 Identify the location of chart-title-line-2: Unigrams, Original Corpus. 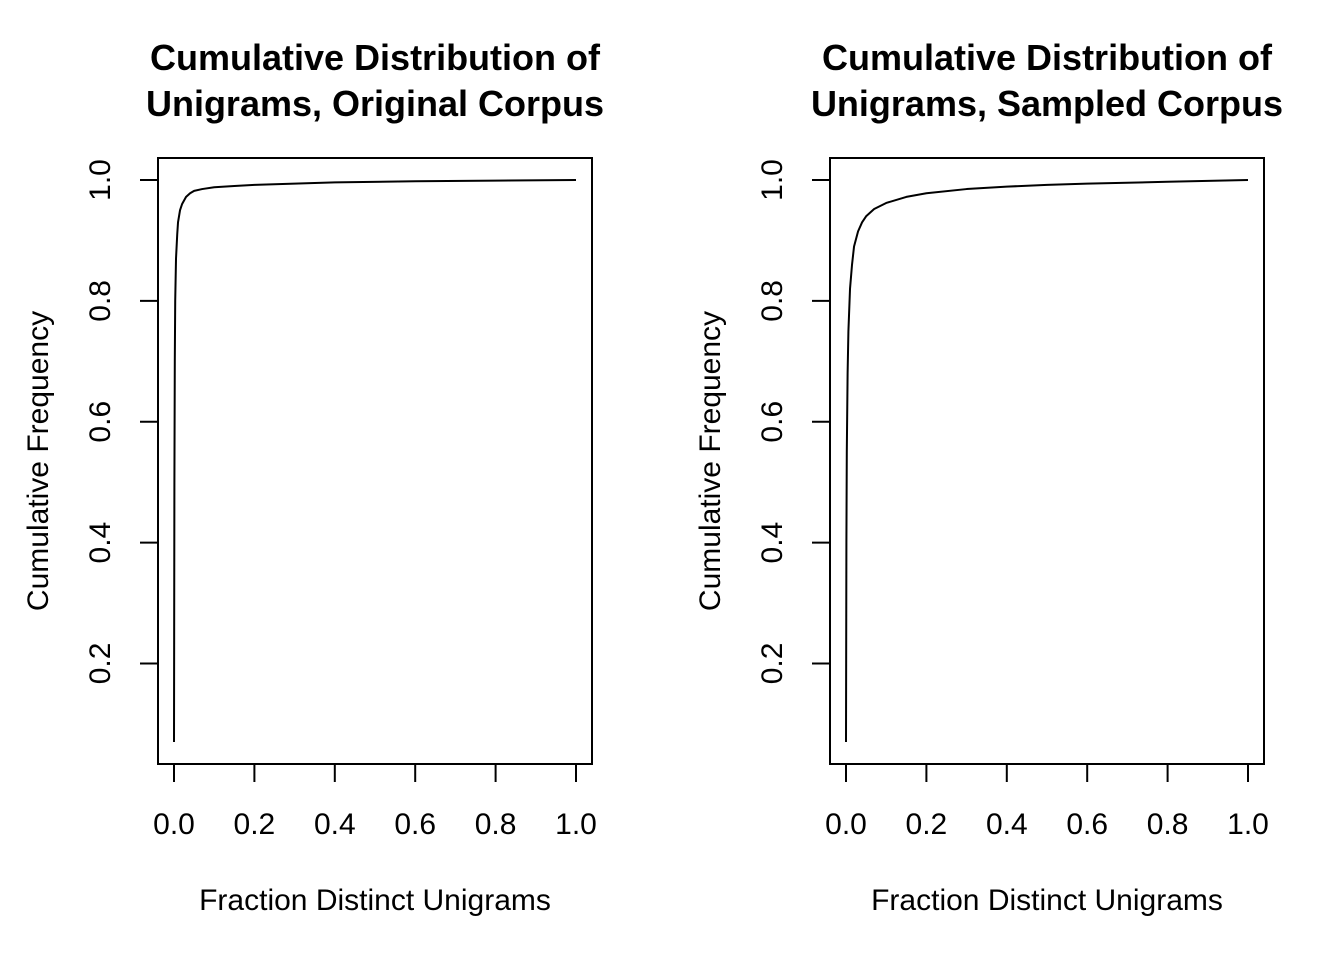
(375, 103).